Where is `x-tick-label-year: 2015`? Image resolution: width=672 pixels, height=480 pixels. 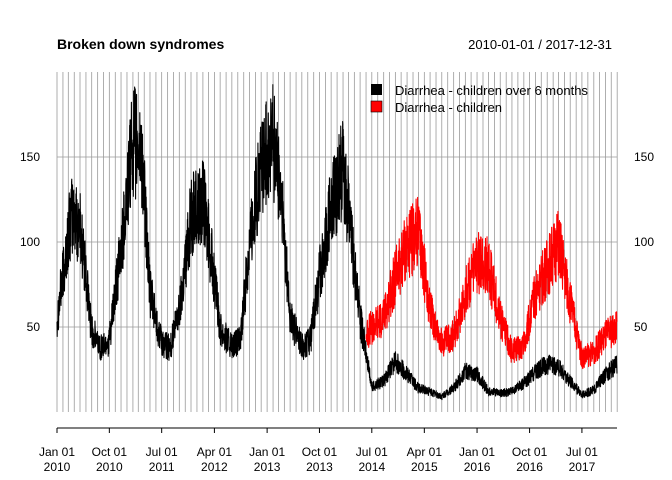
x-tick-label-year: 2015 is located at coordinates (424, 467).